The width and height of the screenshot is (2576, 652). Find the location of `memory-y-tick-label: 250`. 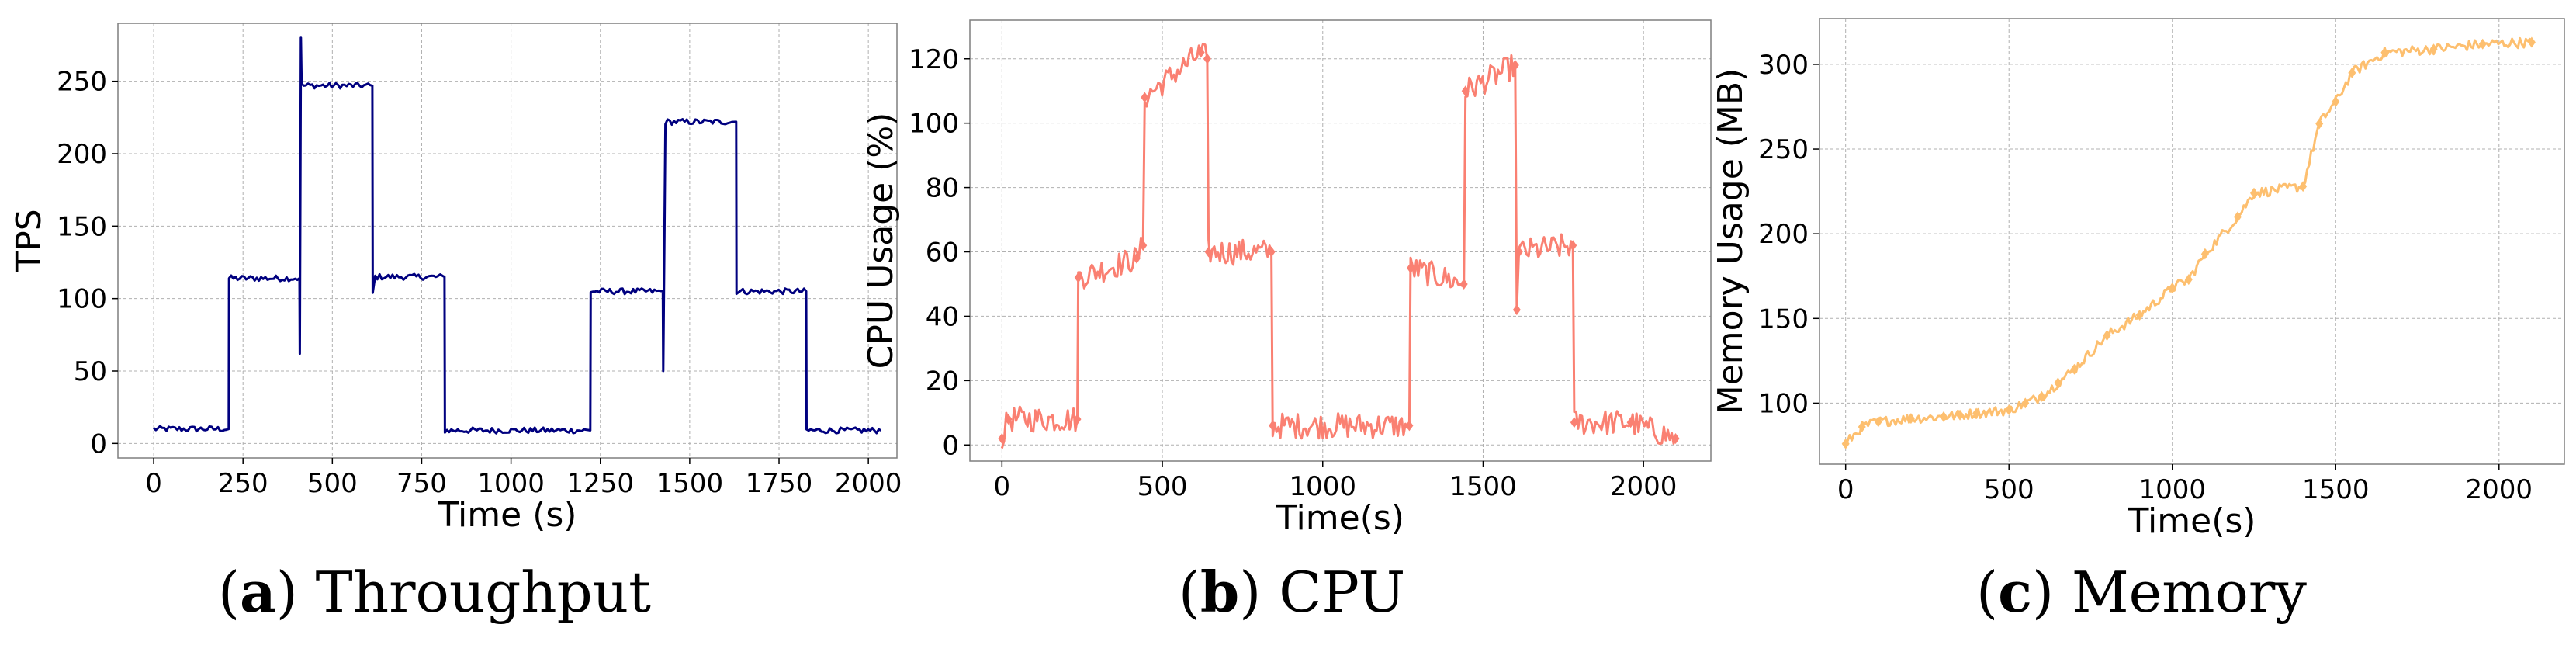

memory-y-tick-label: 250 is located at coordinates (1783, 149).